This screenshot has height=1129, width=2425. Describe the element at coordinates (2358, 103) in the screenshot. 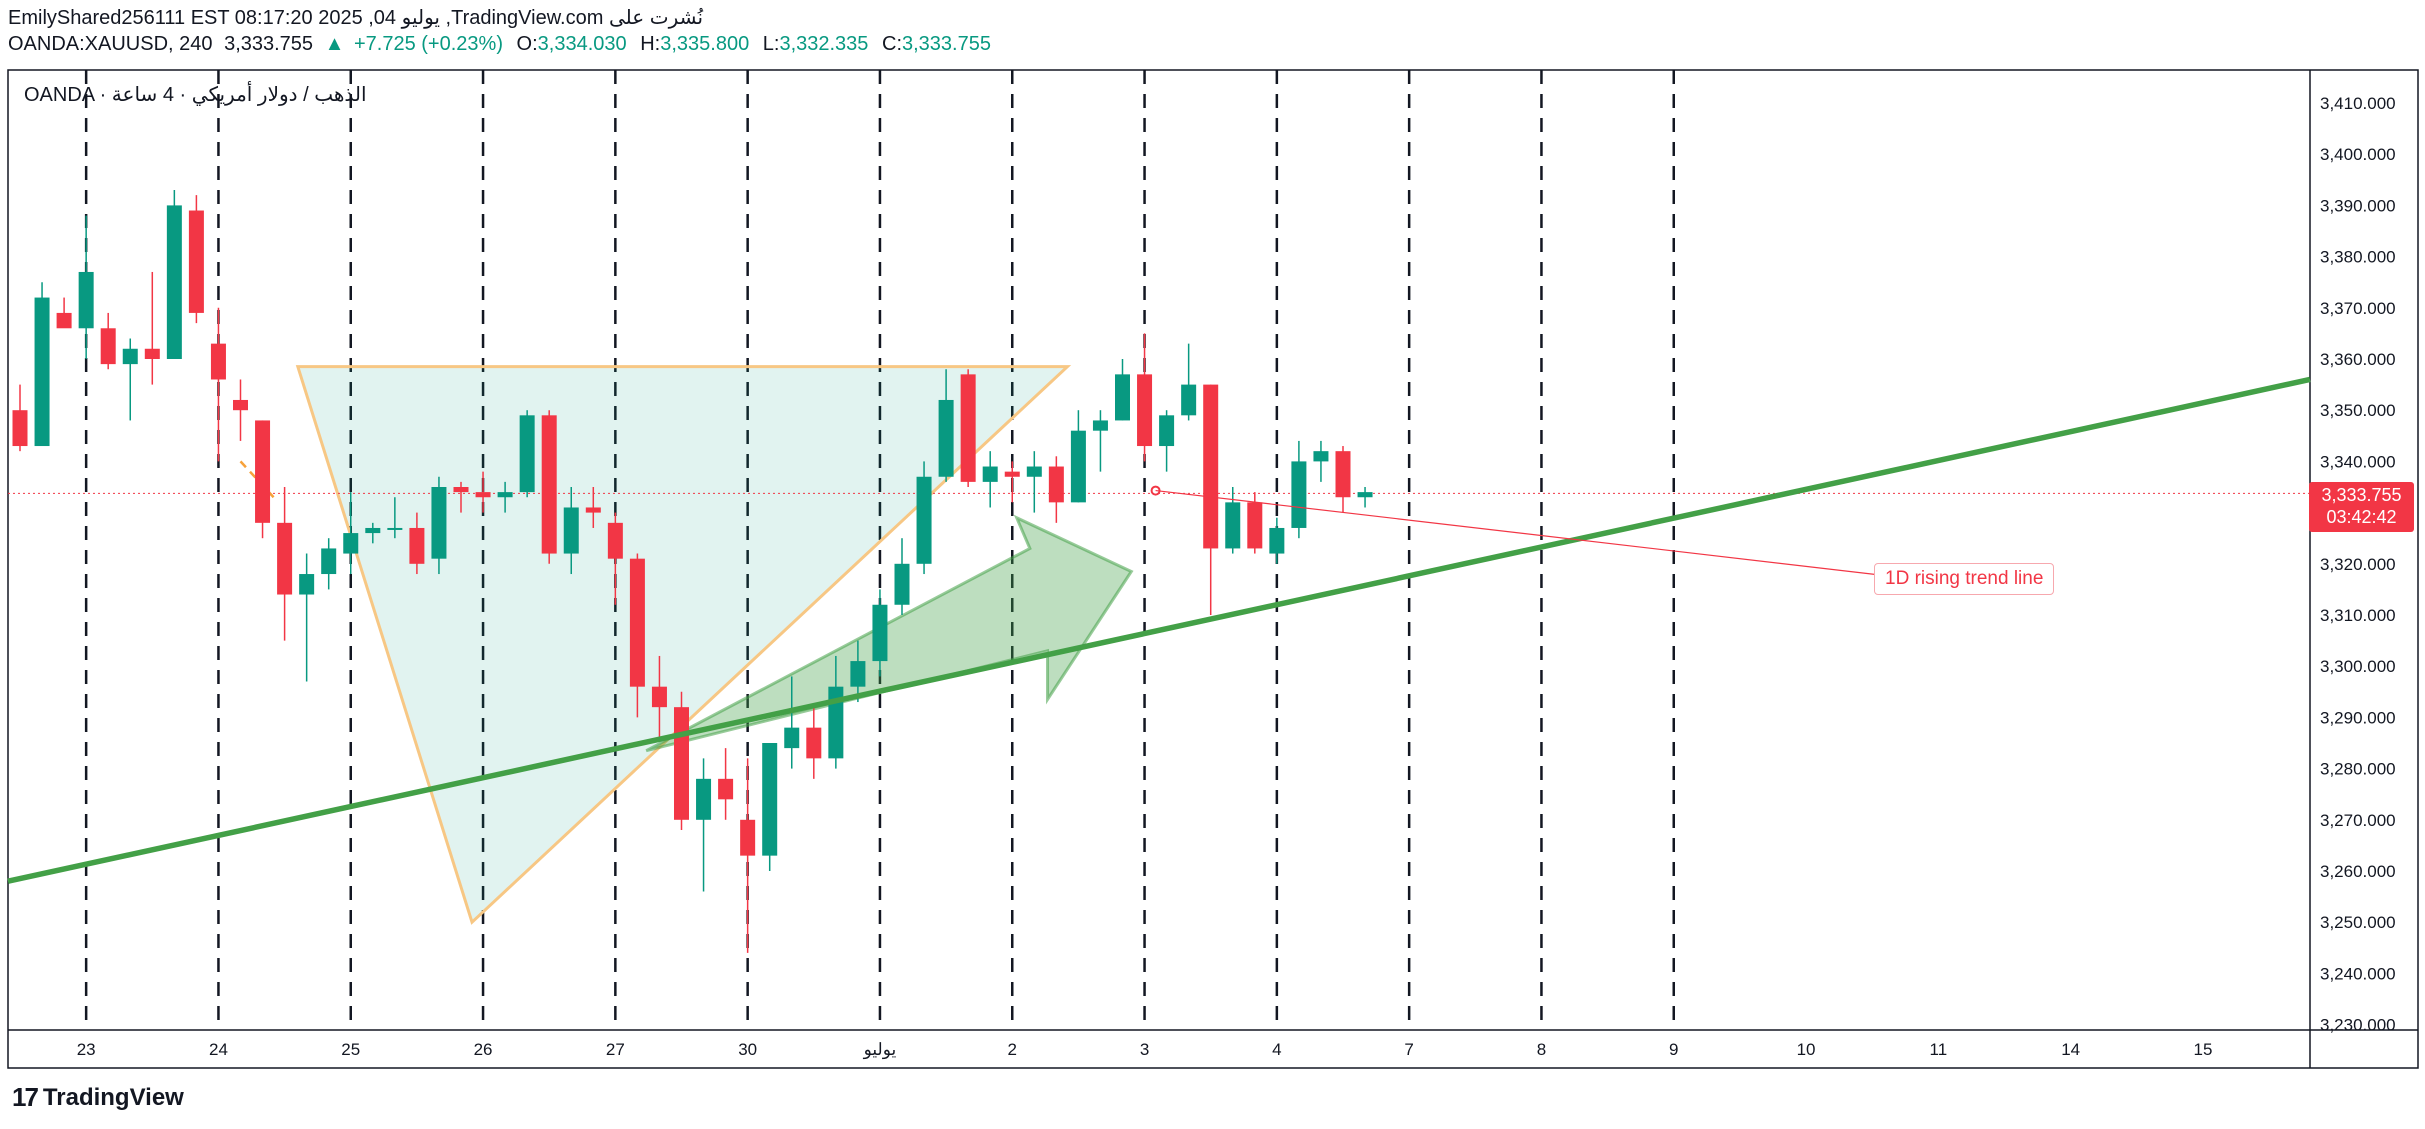

I see `price-axis-label: 3,410.000` at that location.